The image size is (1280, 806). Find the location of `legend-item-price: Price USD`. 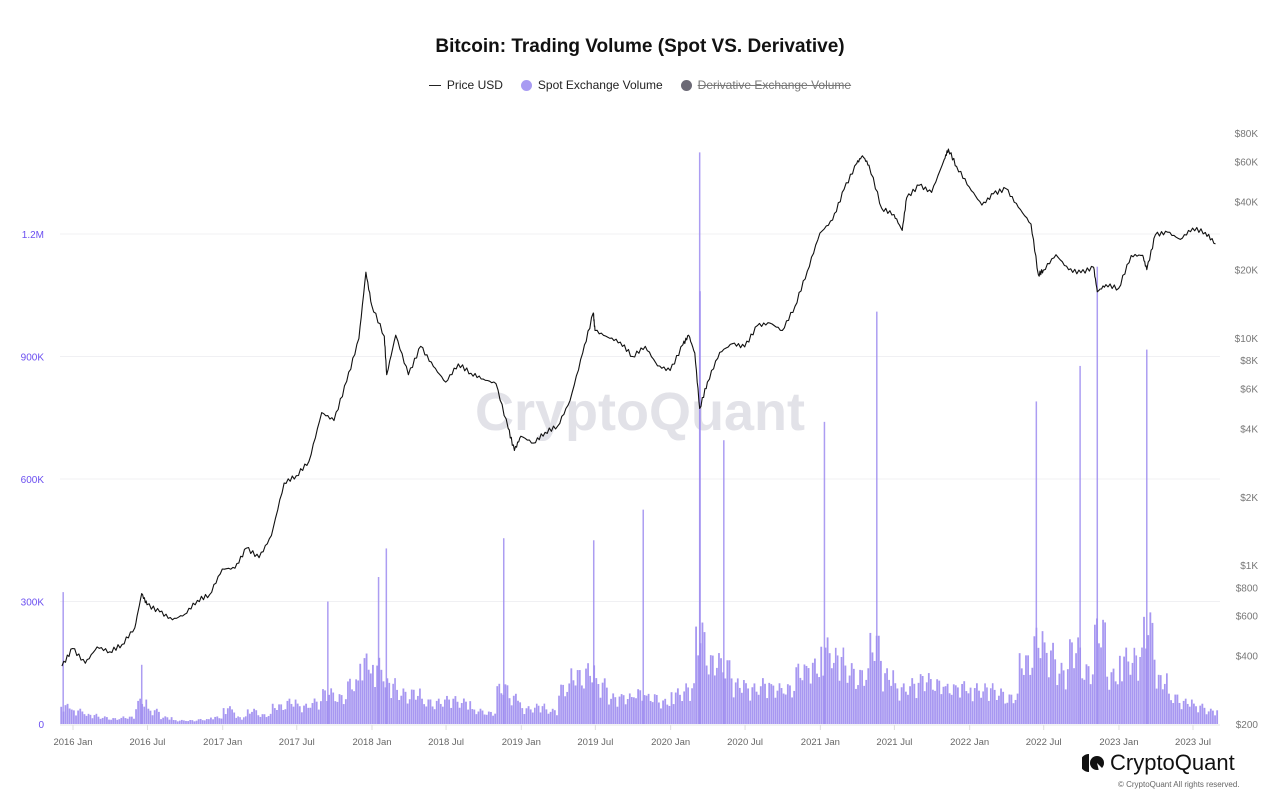

legend-item-price: Price USD is located at coordinates (465, 85).